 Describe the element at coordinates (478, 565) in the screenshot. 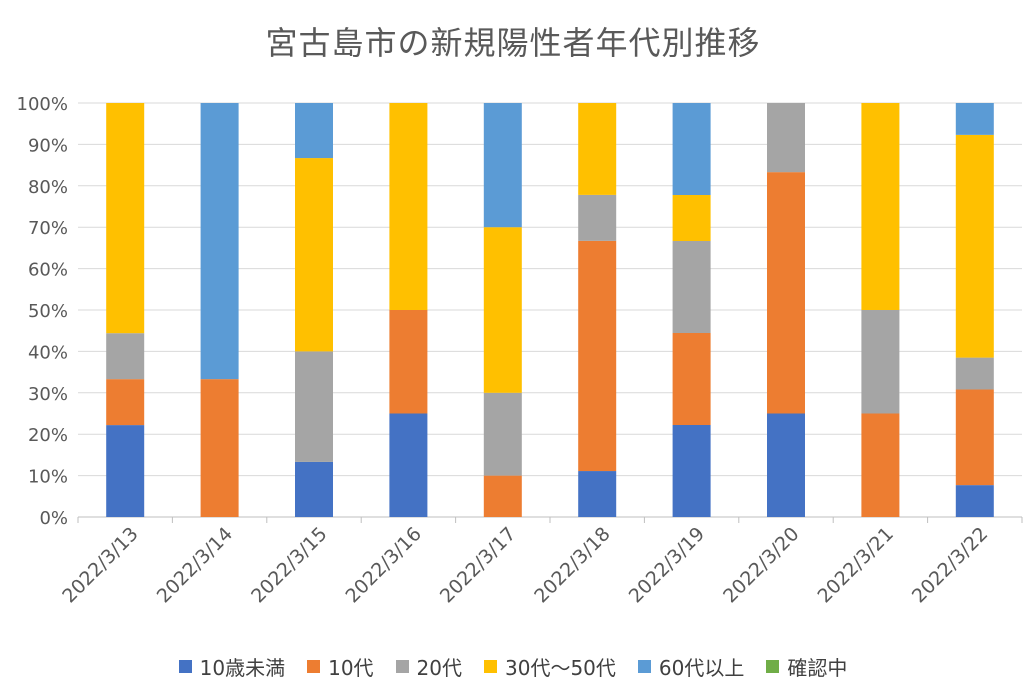

I see `x-tick-label: 2022/3/17` at that location.